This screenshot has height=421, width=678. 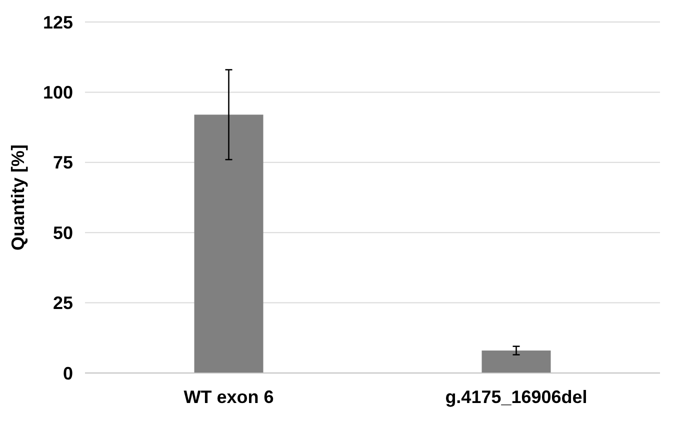 What do you see at coordinates (57, 92) in the screenshot?
I see `y-tick-label: 100` at bounding box center [57, 92].